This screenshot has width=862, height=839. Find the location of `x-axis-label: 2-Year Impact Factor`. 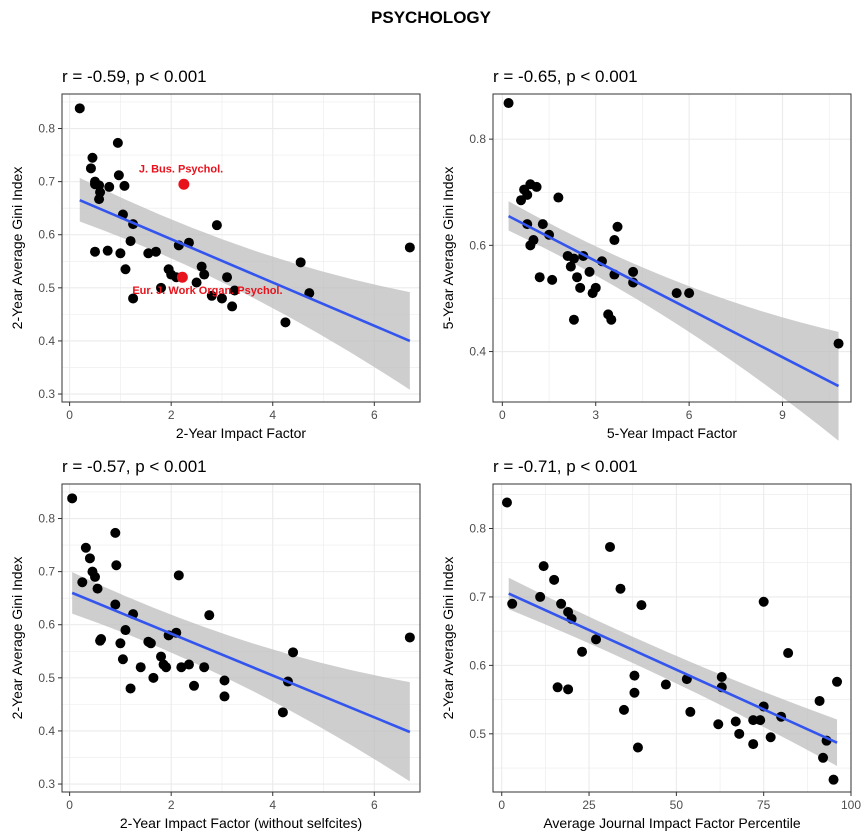

x-axis-label: 2-Year Impact Factor is located at coordinates (241, 433).